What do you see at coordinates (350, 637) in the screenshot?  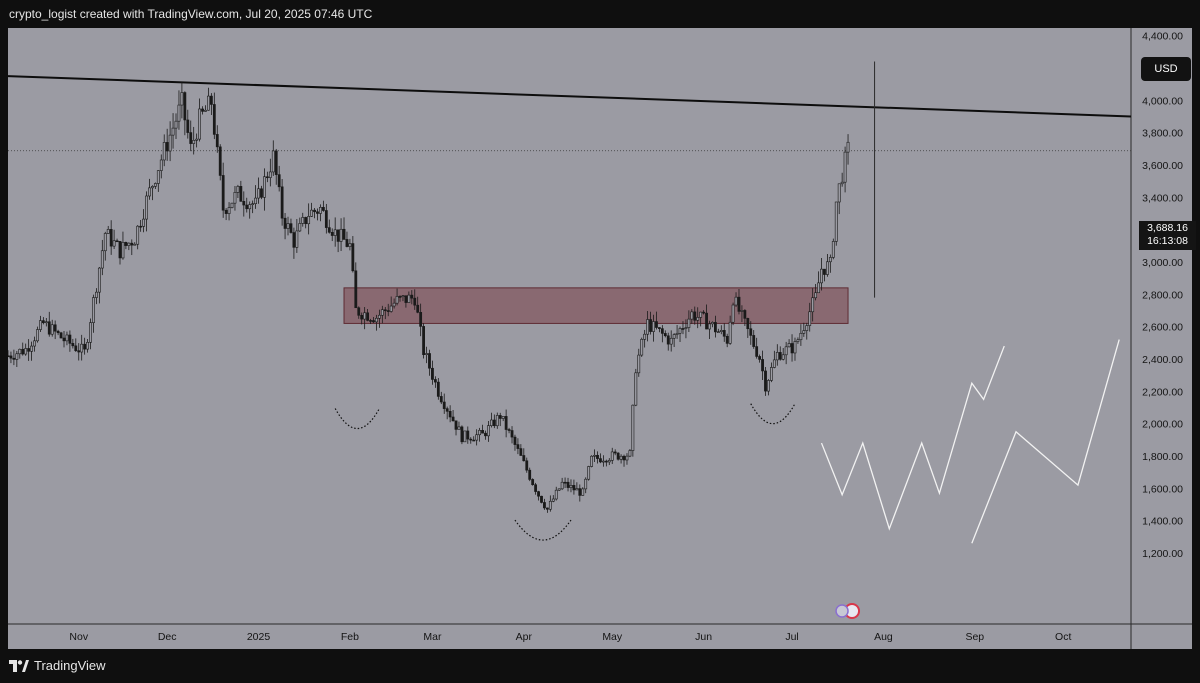 I see `x-tick-label: Feb` at bounding box center [350, 637].